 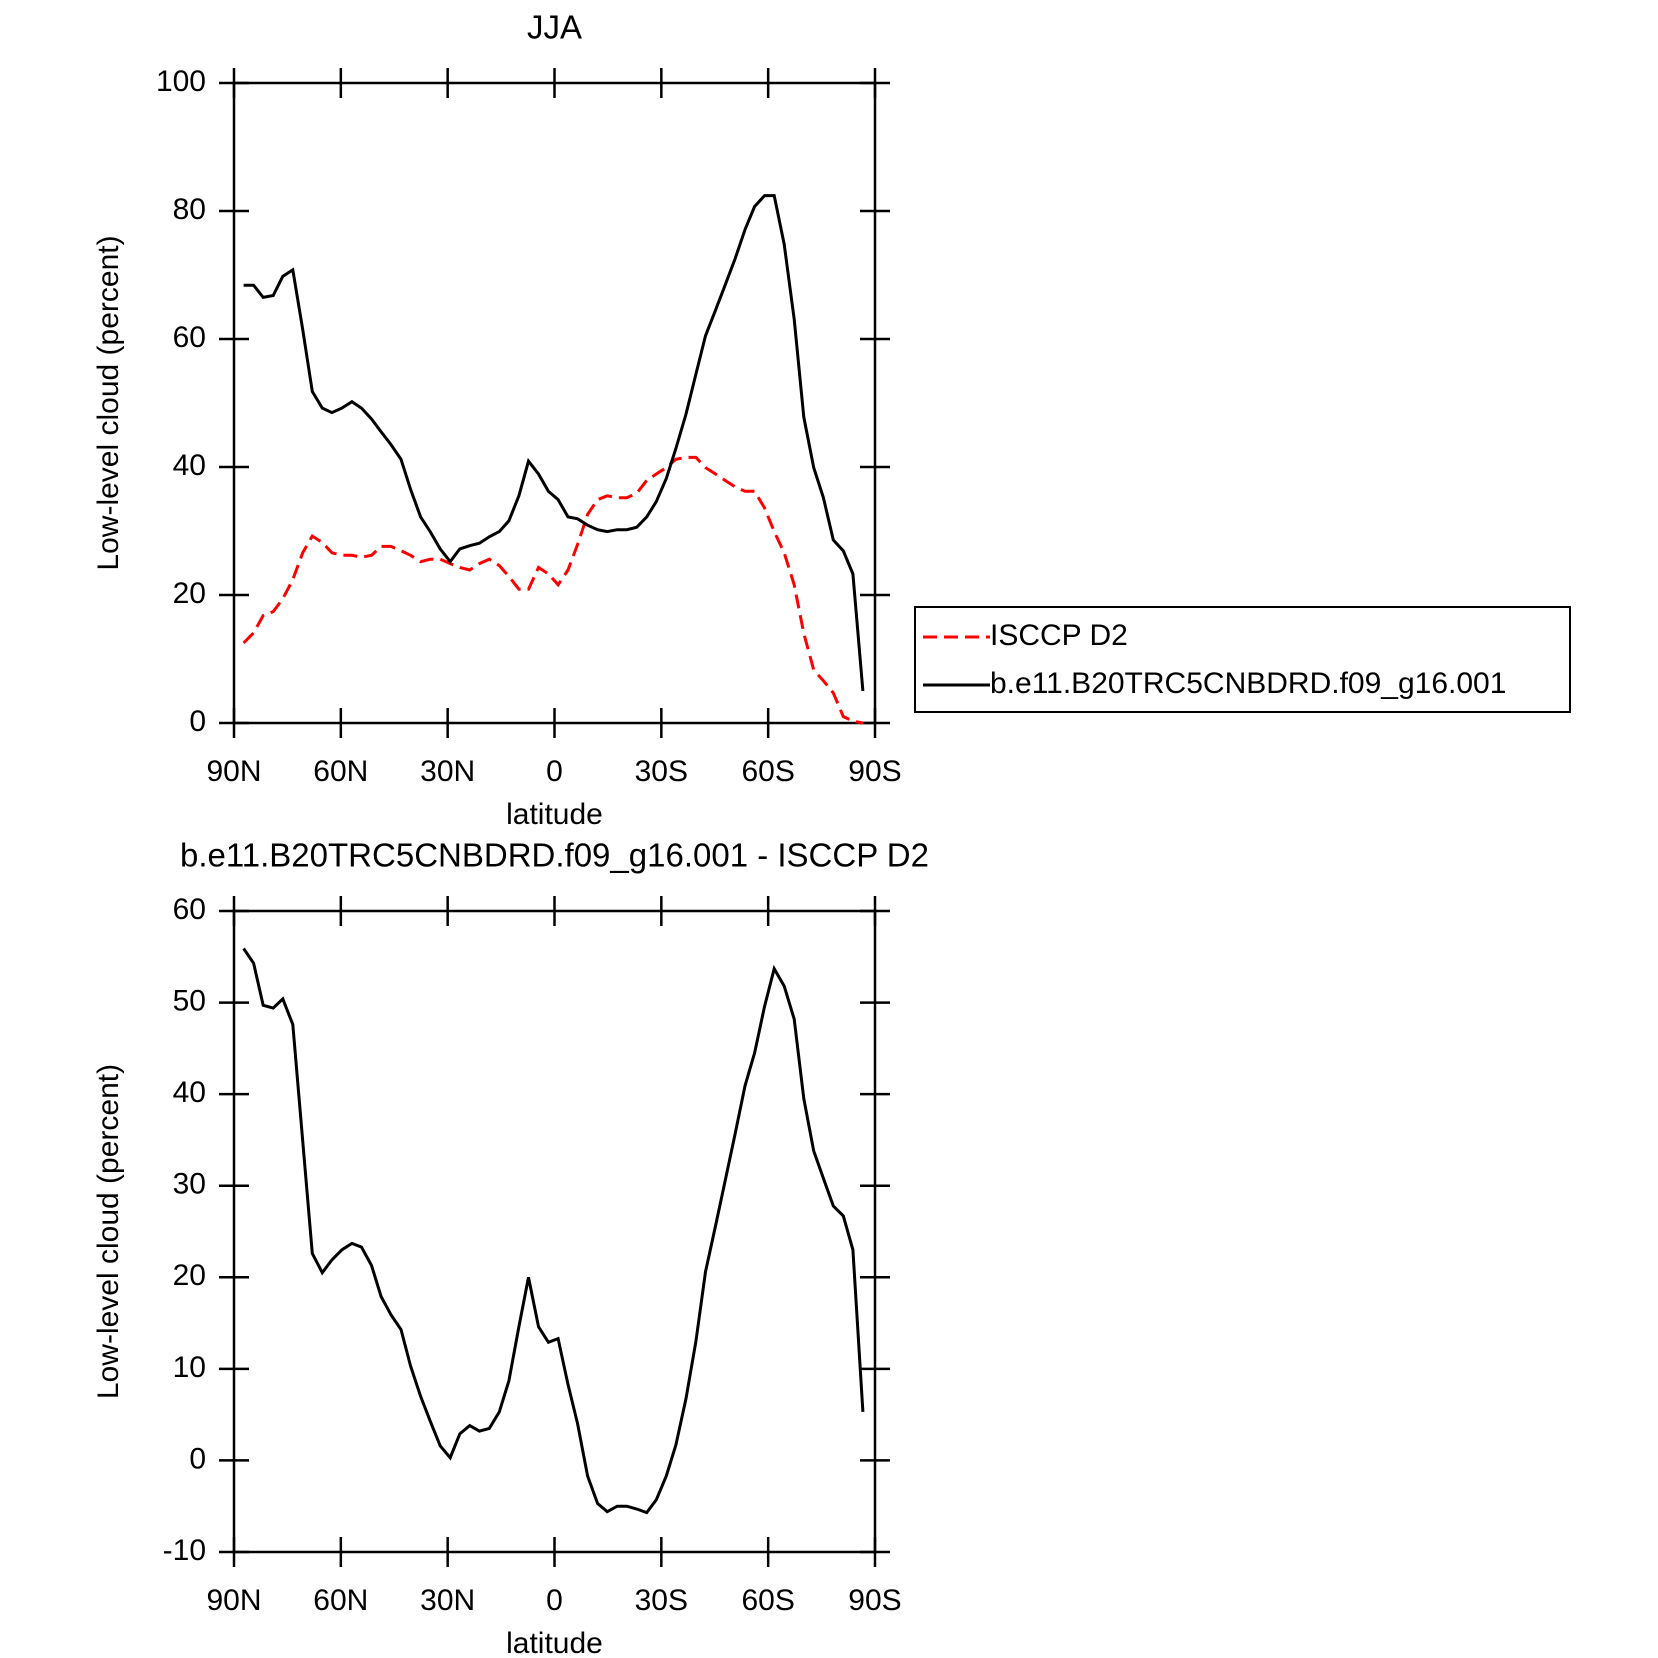 What do you see at coordinates (1242, 659) in the screenshot?
I see `legend-box` at bounding box center [1242, 659].